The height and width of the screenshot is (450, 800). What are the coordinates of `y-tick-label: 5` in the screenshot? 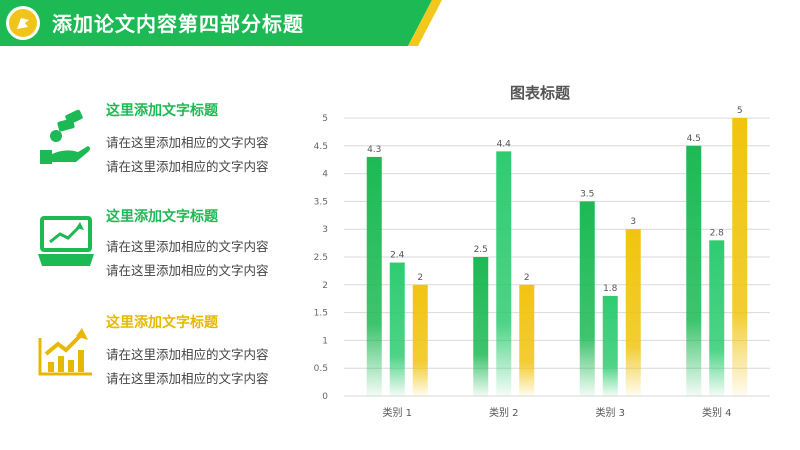 It's located at (325, 119).